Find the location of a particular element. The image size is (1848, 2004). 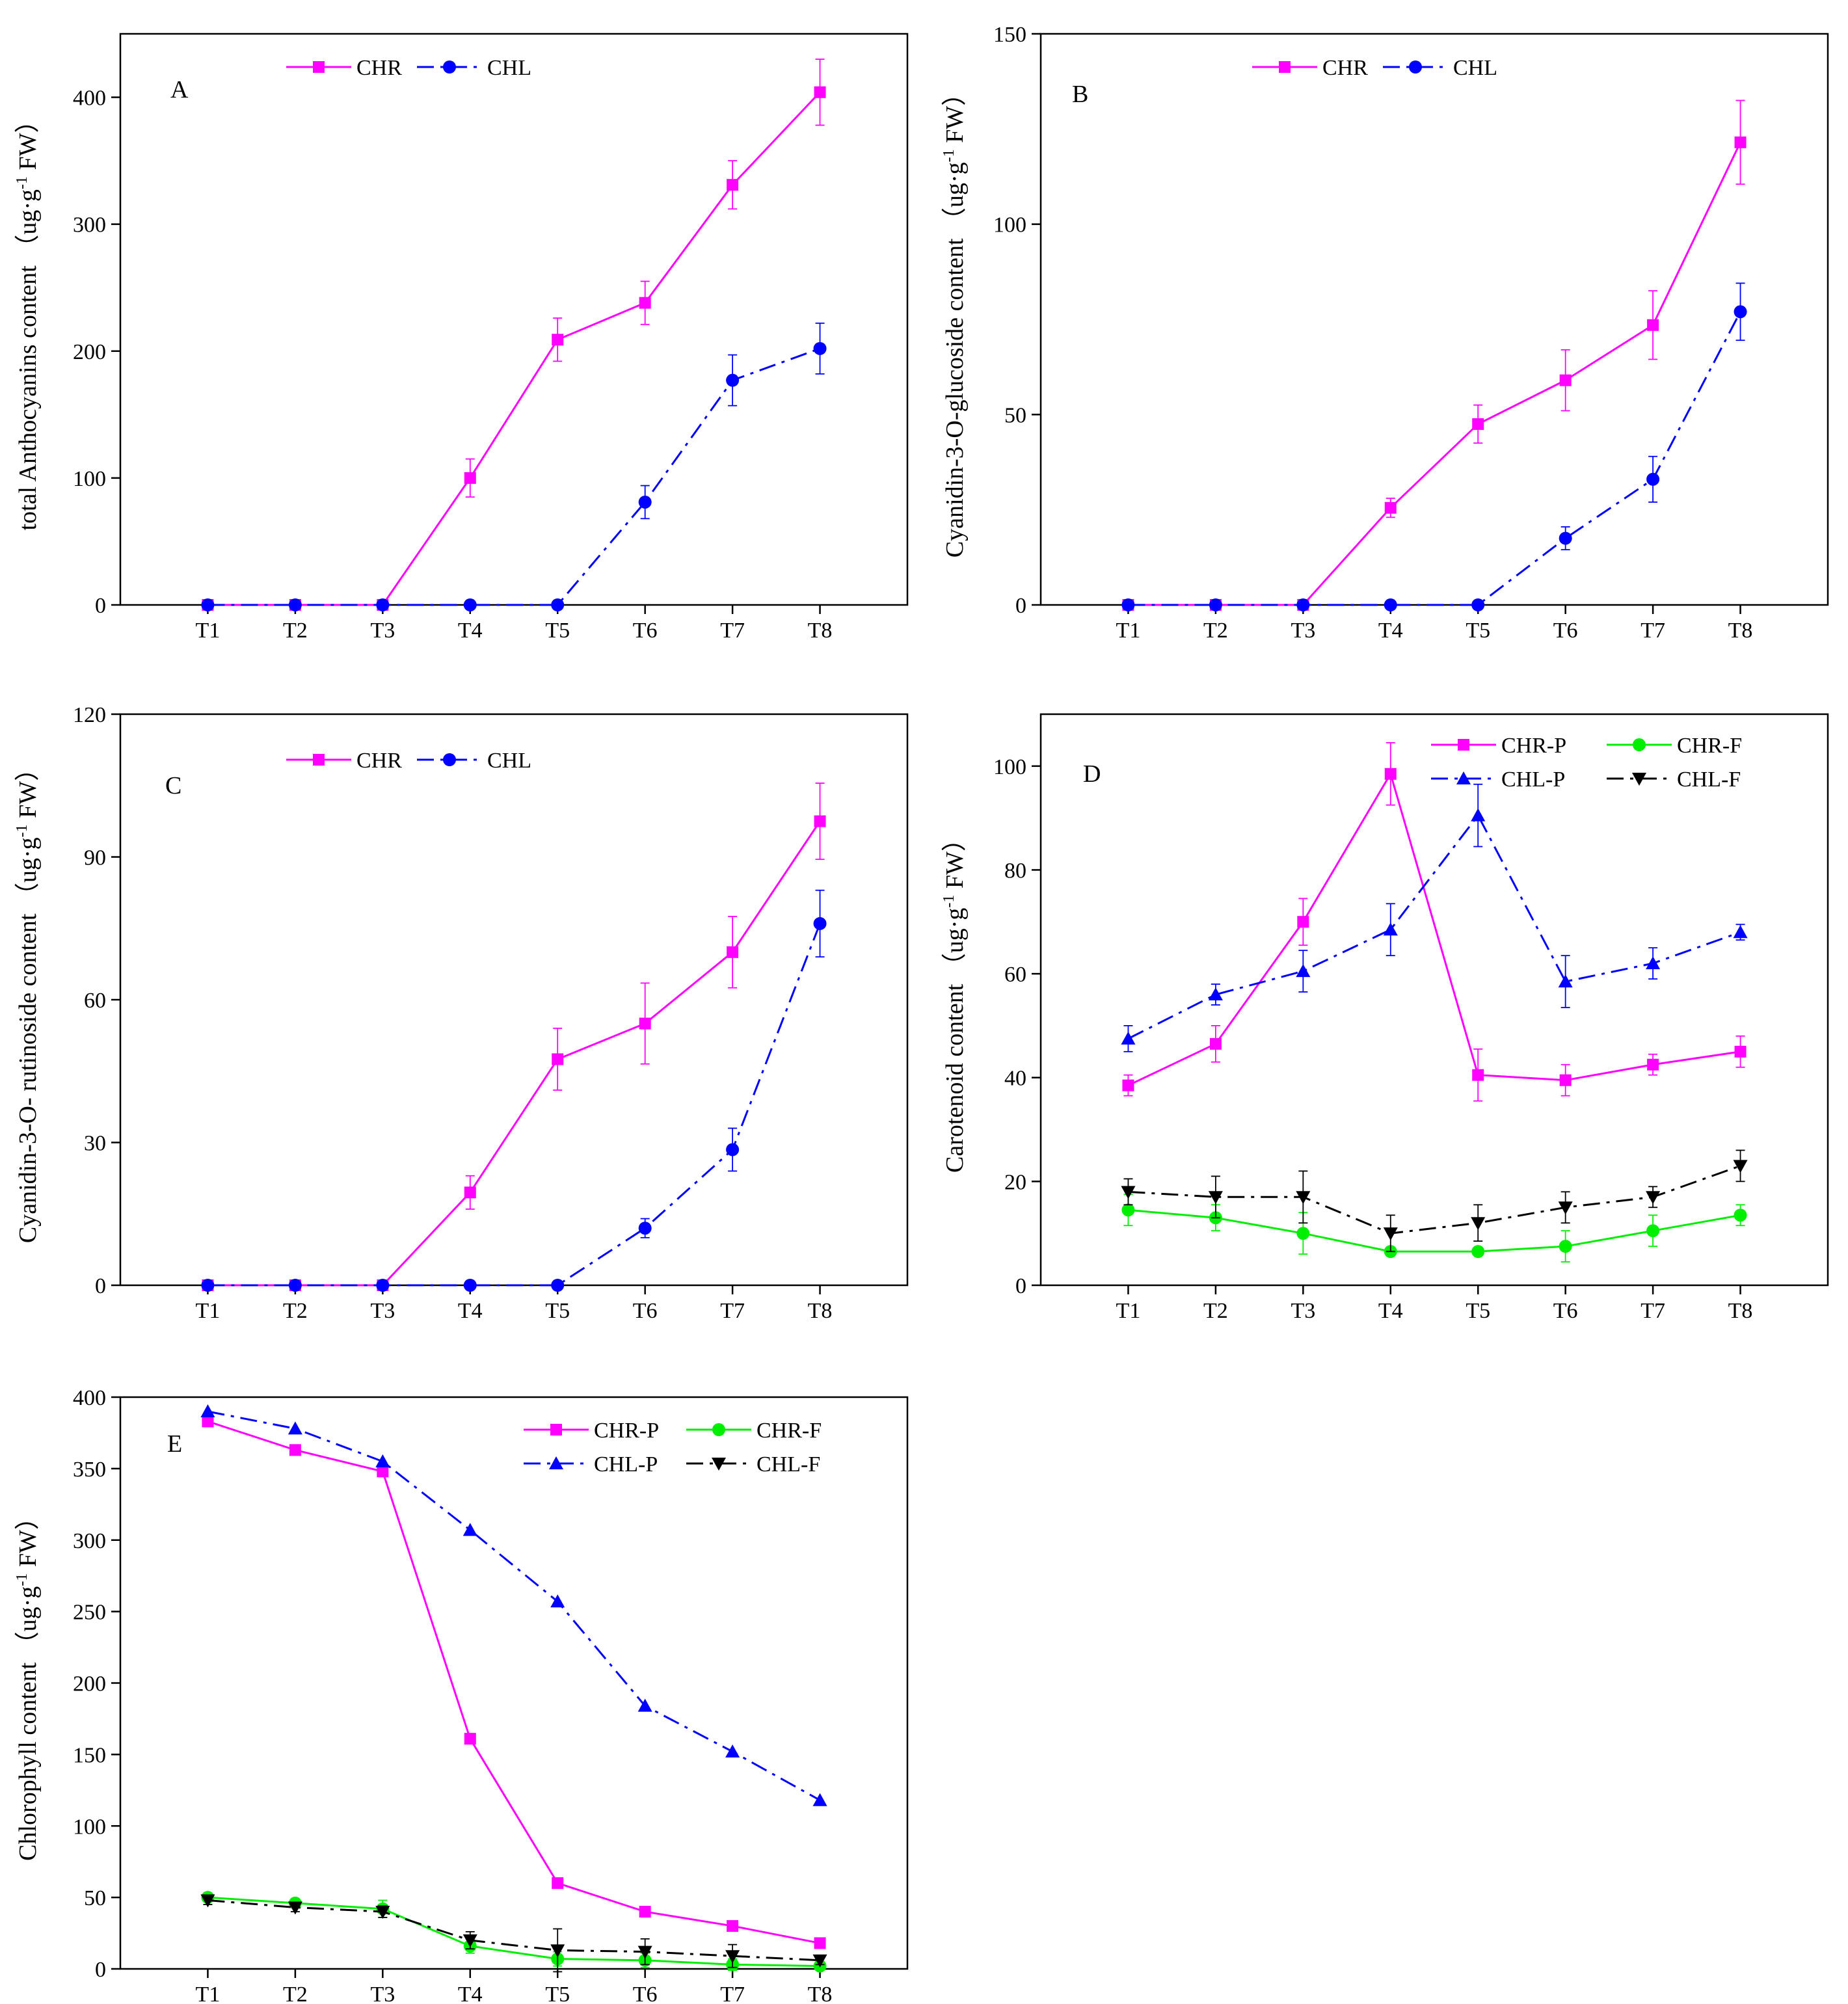

legend-label: CHL-P is located at coordinates (626, 1464).